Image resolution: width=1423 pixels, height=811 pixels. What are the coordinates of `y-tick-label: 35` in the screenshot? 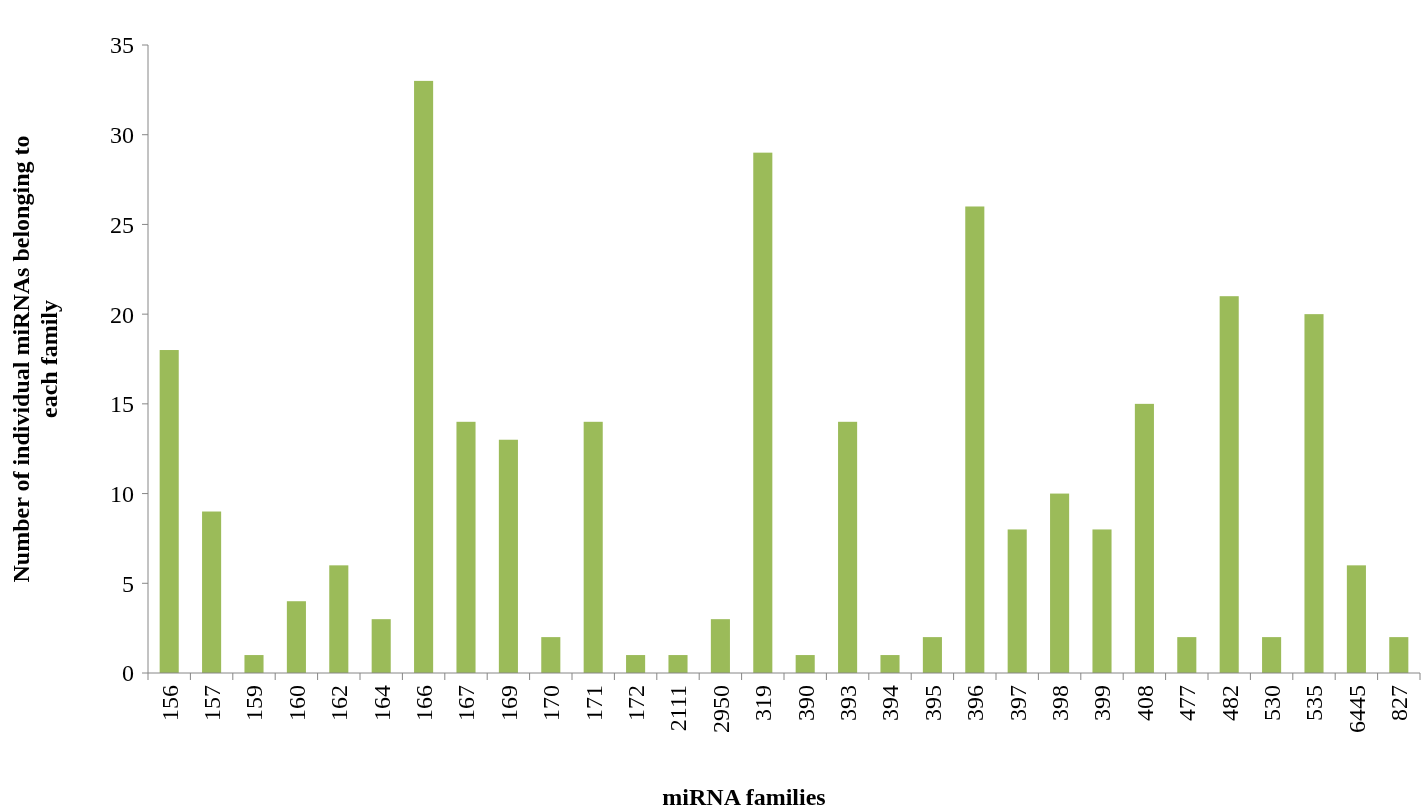 It's located at (122, 45).